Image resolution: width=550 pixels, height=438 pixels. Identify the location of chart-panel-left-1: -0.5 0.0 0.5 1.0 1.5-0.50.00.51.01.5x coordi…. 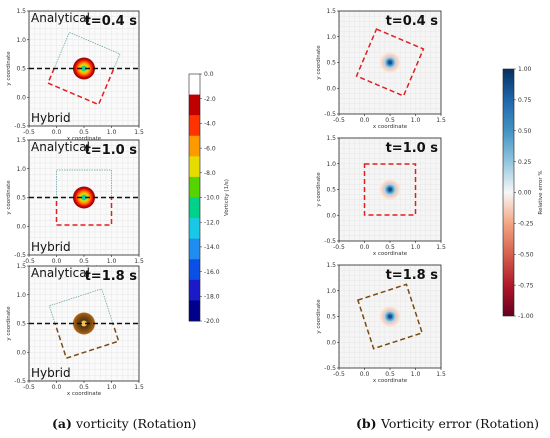
(75, 75).